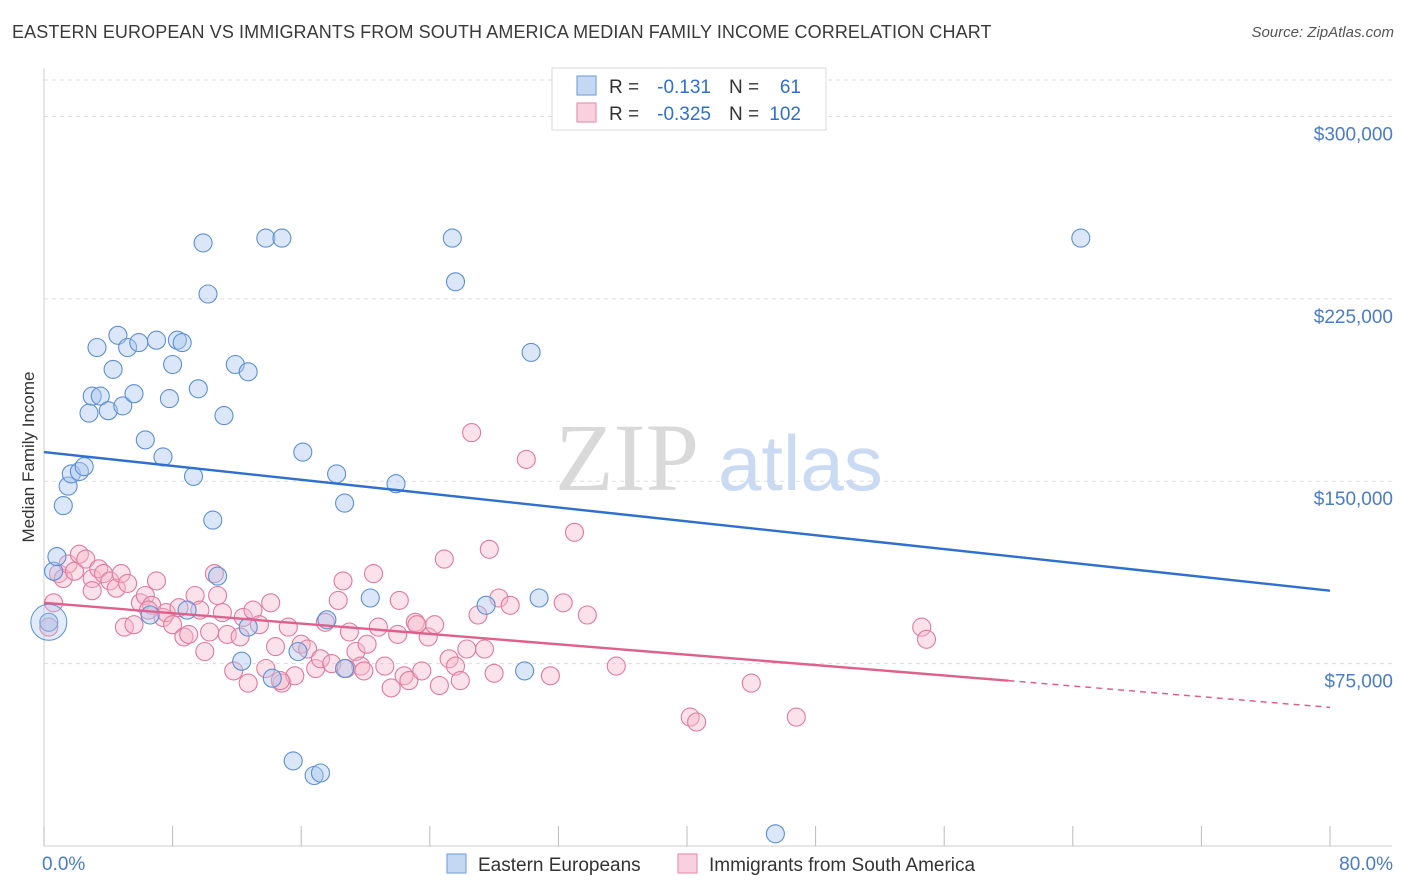  Describe the element at coordinates (684, 114) in the screenshot. I see `legend-r-value-2: -0.325` at that location.